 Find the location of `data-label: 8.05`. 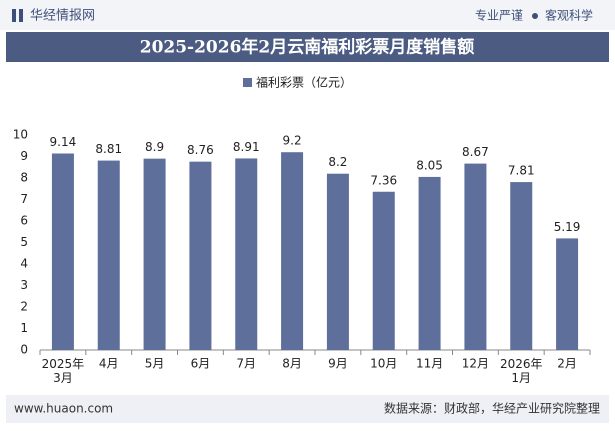

data-label: 8.05 is located at coordinates (429, 165).